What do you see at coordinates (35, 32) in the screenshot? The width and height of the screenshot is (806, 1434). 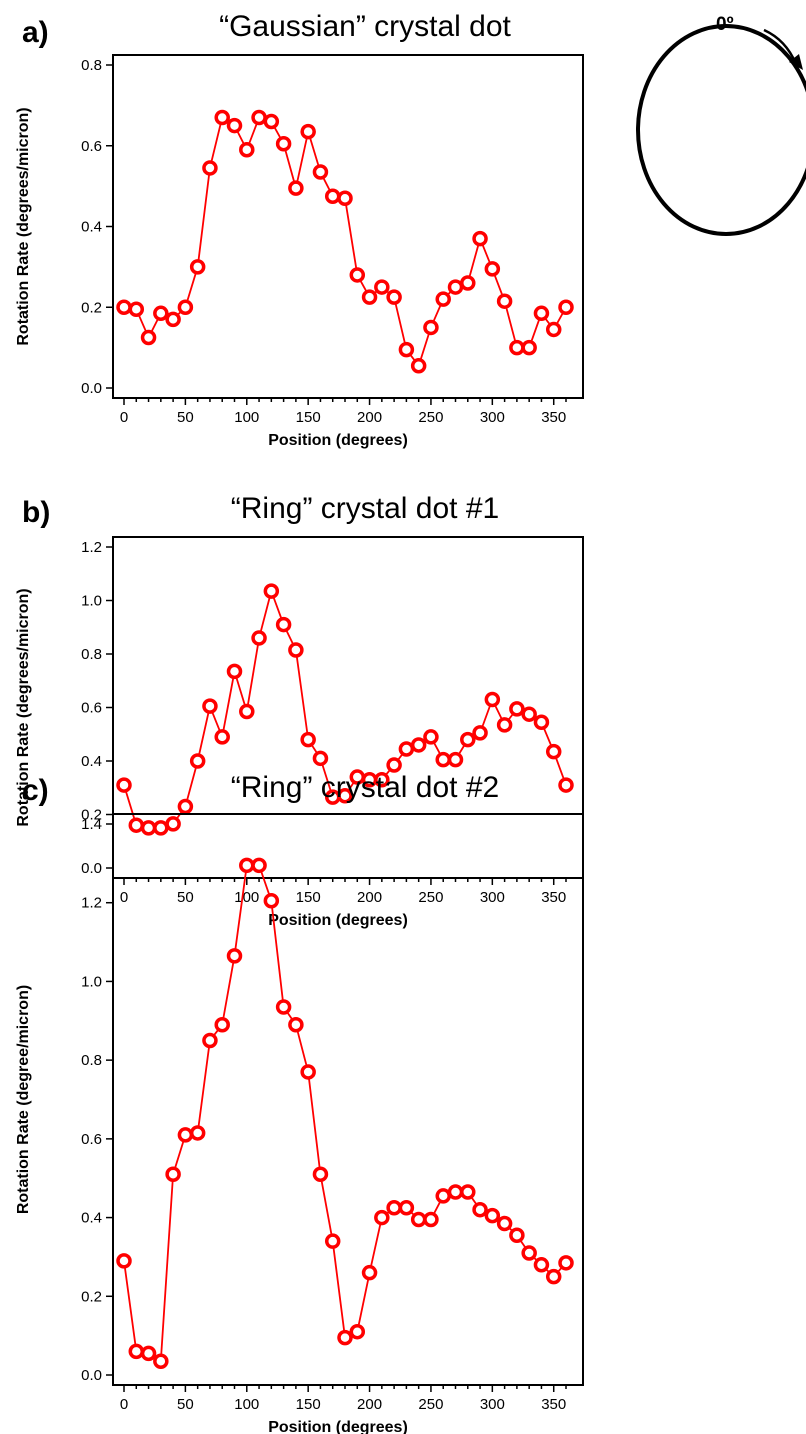 I see `panel-label: a)` at bounding box center [35, 32].